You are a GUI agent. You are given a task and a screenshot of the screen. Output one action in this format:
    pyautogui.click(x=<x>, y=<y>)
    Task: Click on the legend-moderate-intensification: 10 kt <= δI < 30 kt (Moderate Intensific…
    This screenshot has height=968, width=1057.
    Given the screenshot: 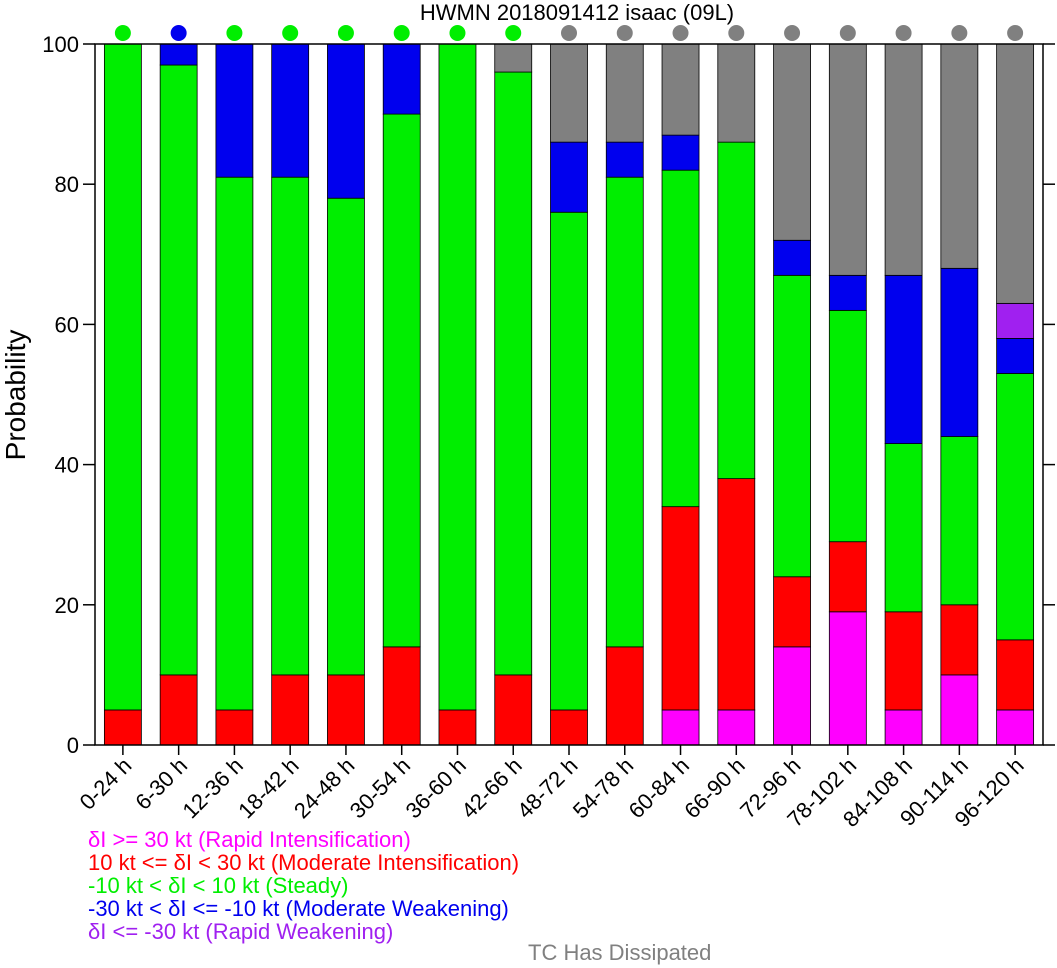 What is the action you would take?
    pyautogui.click(x=304, y=862)
    